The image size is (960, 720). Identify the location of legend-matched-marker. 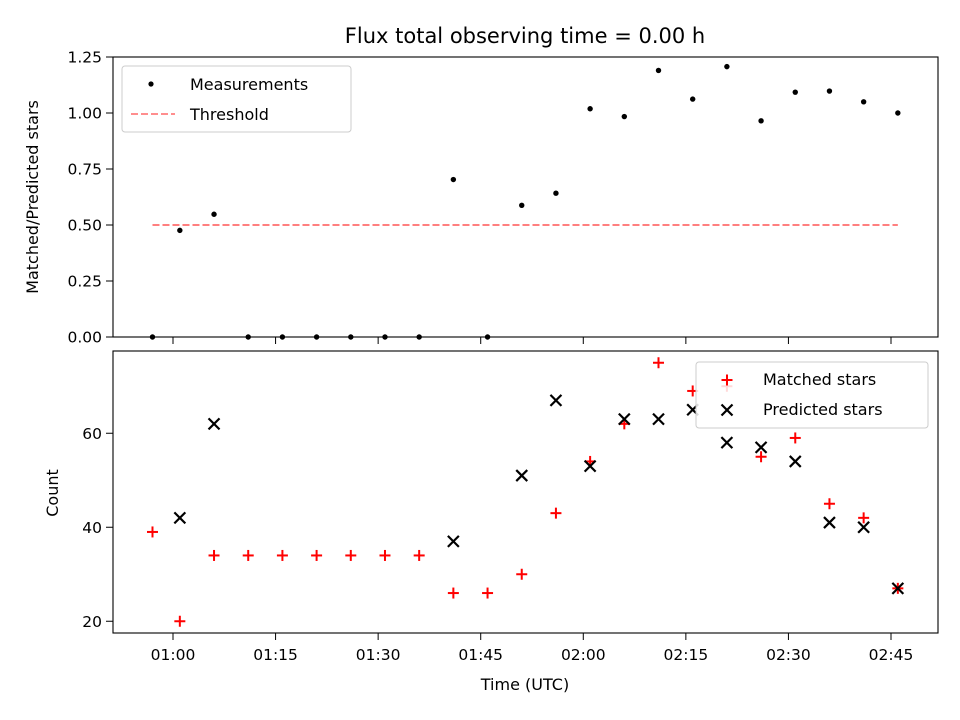
(727, 380).